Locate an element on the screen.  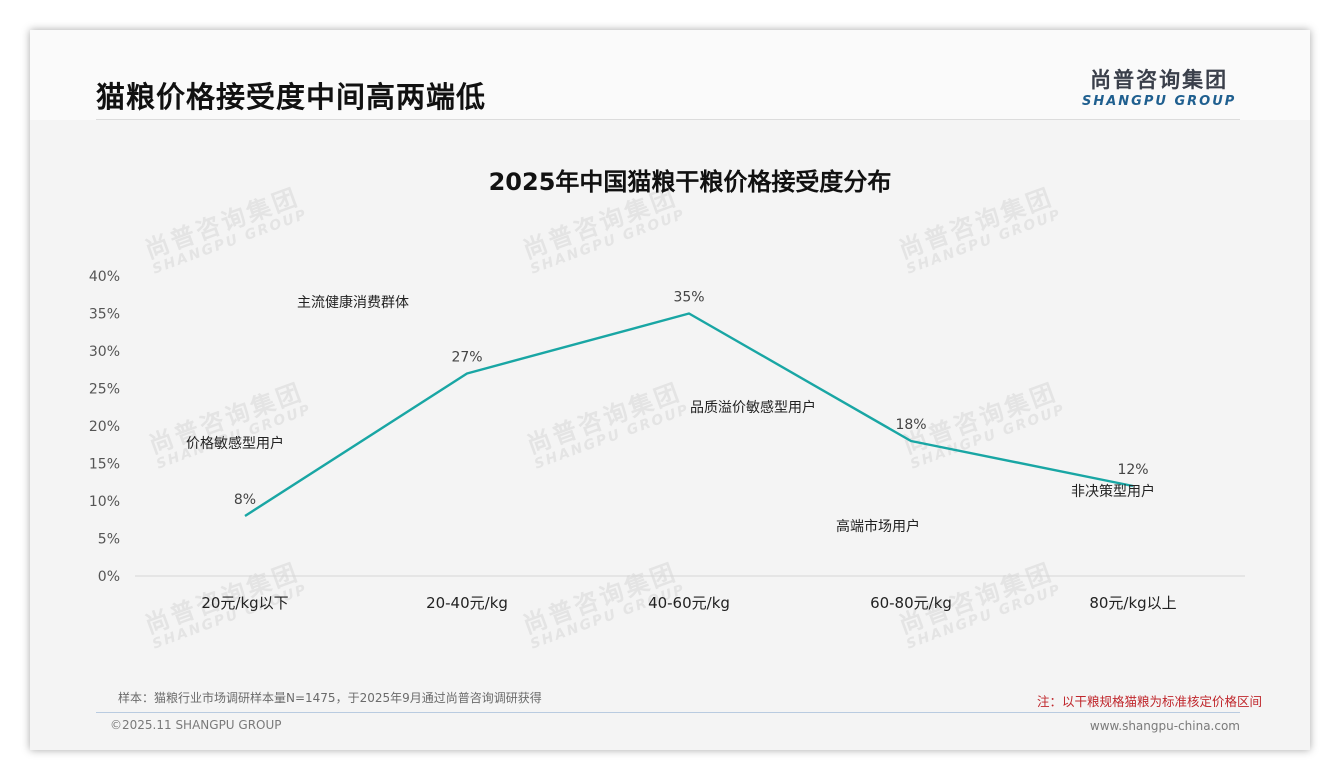
annotation-mainstream: 主流健康消费群体 is located at coordinates (353, 302).